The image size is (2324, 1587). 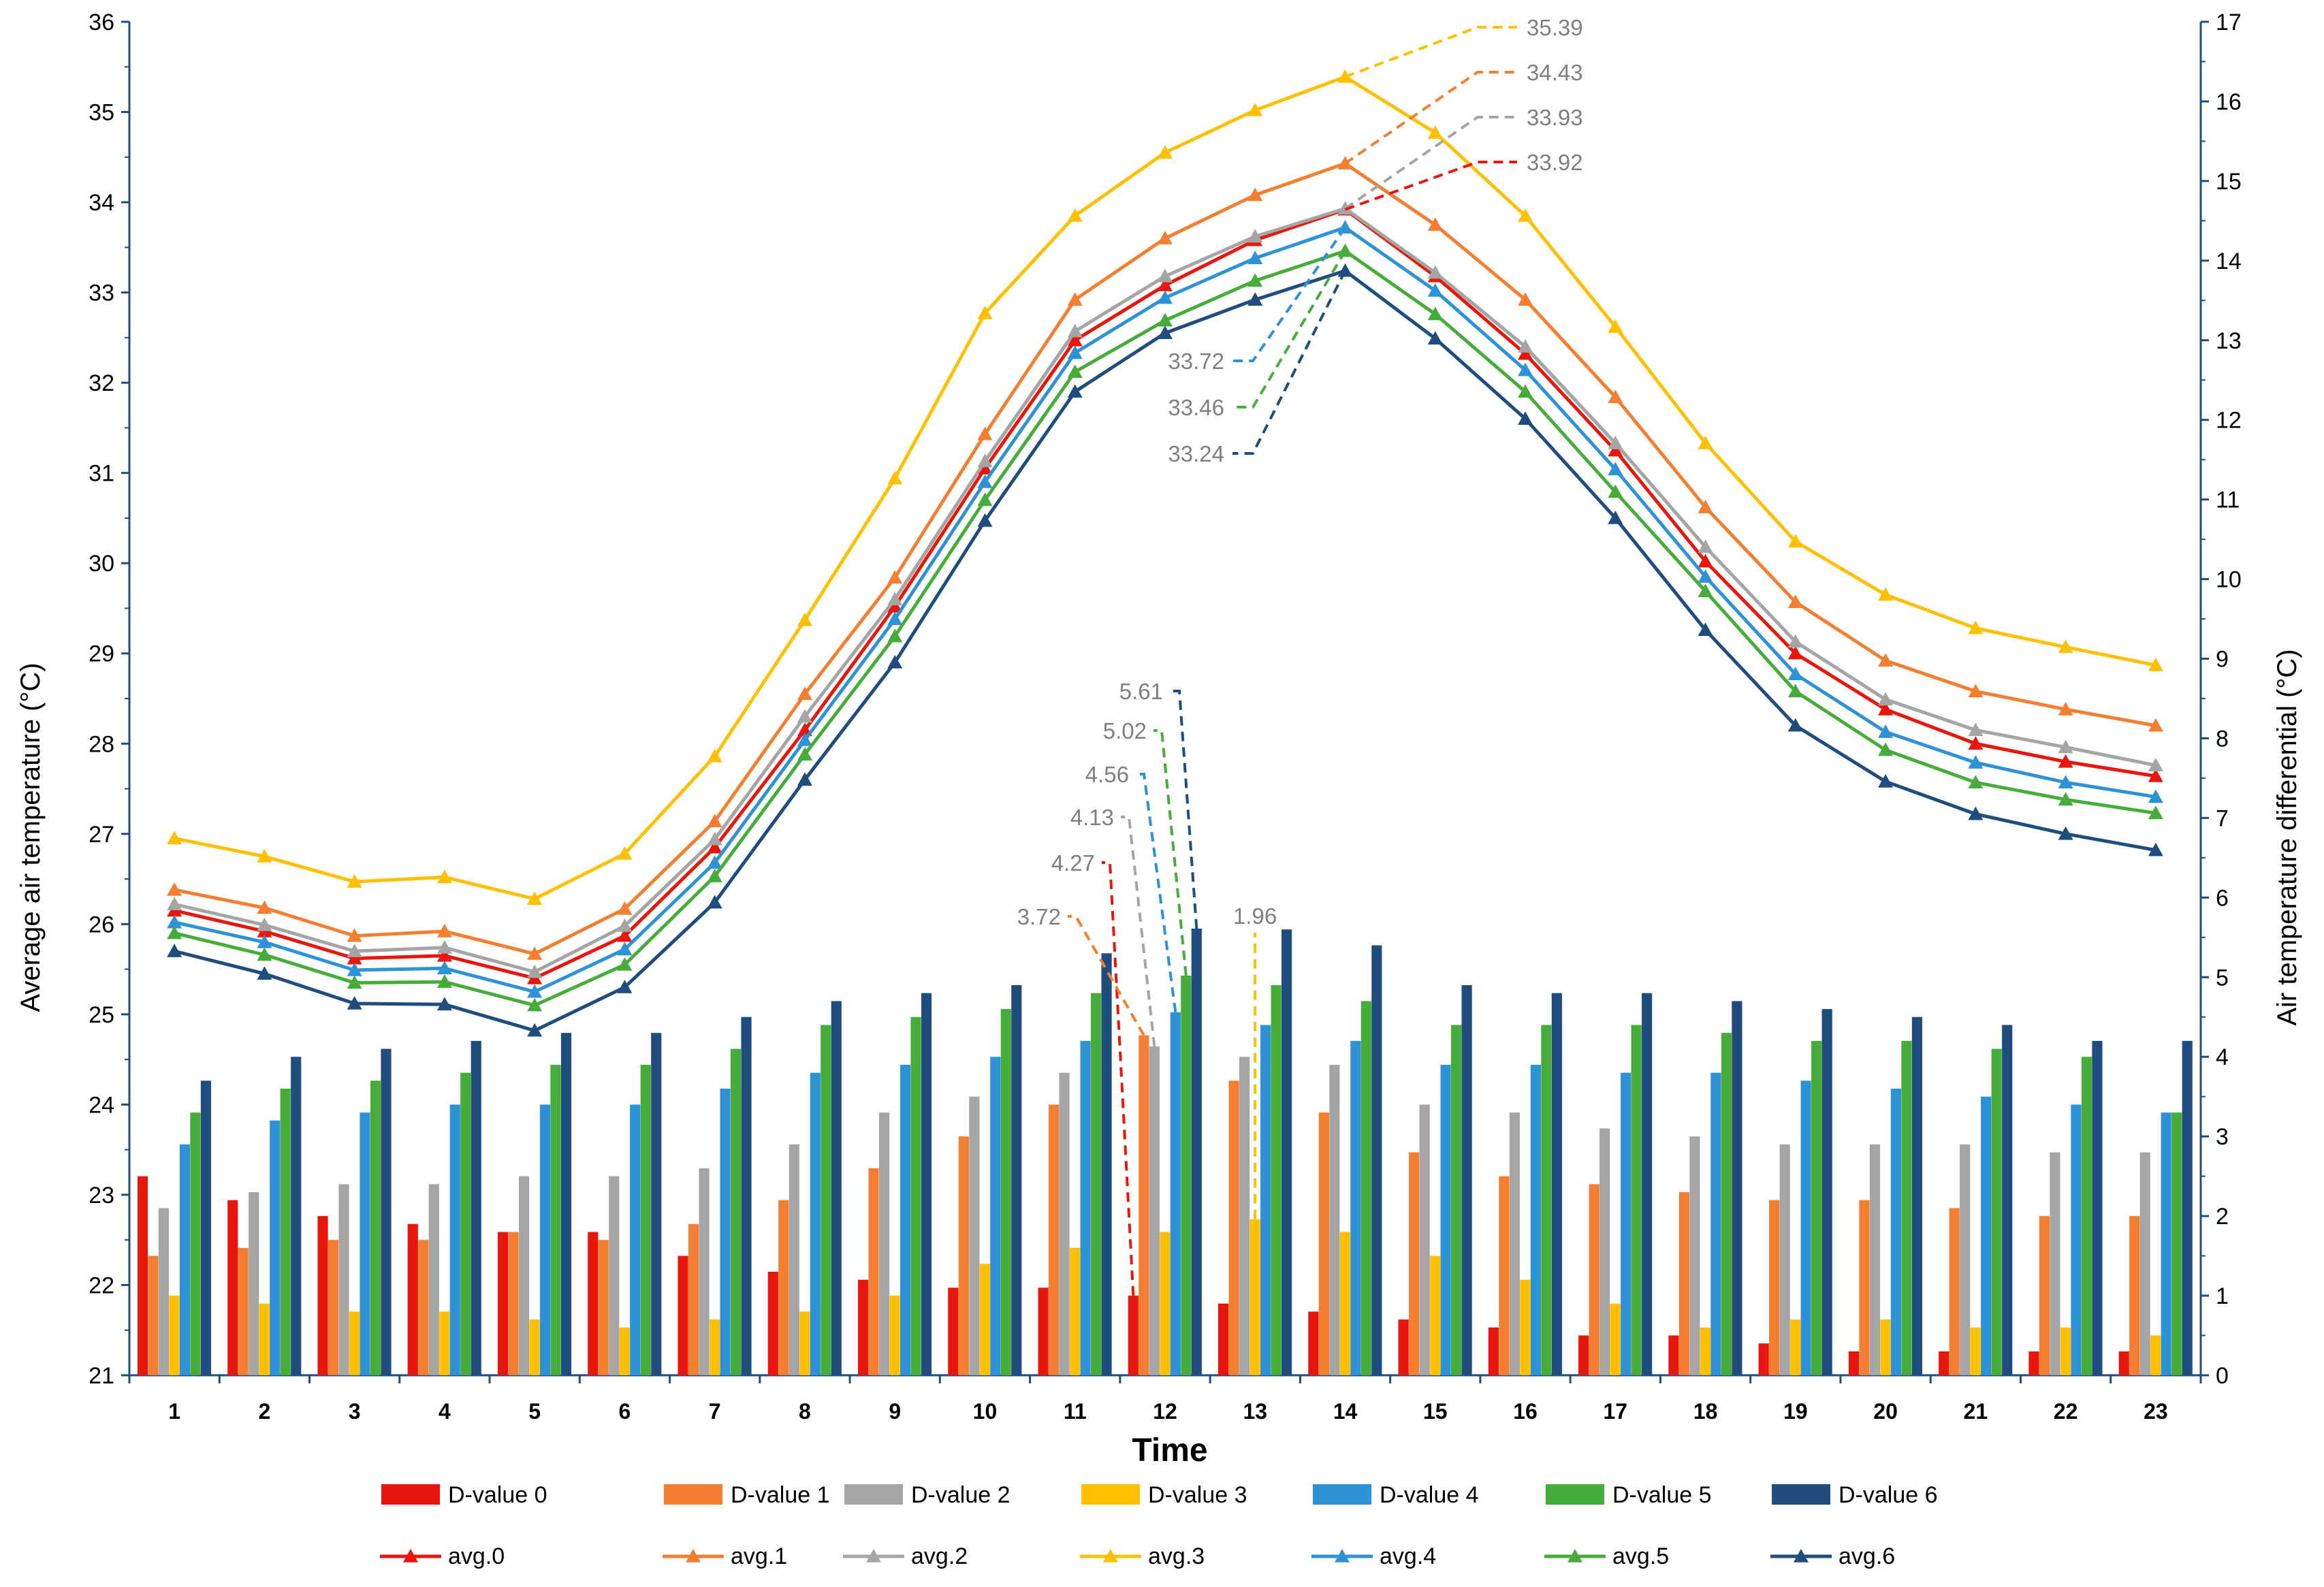 What do you see at coordinates (2229, 421) in the screenshot?
I see `y-right-tick-label: 12` at bounding box center [2229, 421].